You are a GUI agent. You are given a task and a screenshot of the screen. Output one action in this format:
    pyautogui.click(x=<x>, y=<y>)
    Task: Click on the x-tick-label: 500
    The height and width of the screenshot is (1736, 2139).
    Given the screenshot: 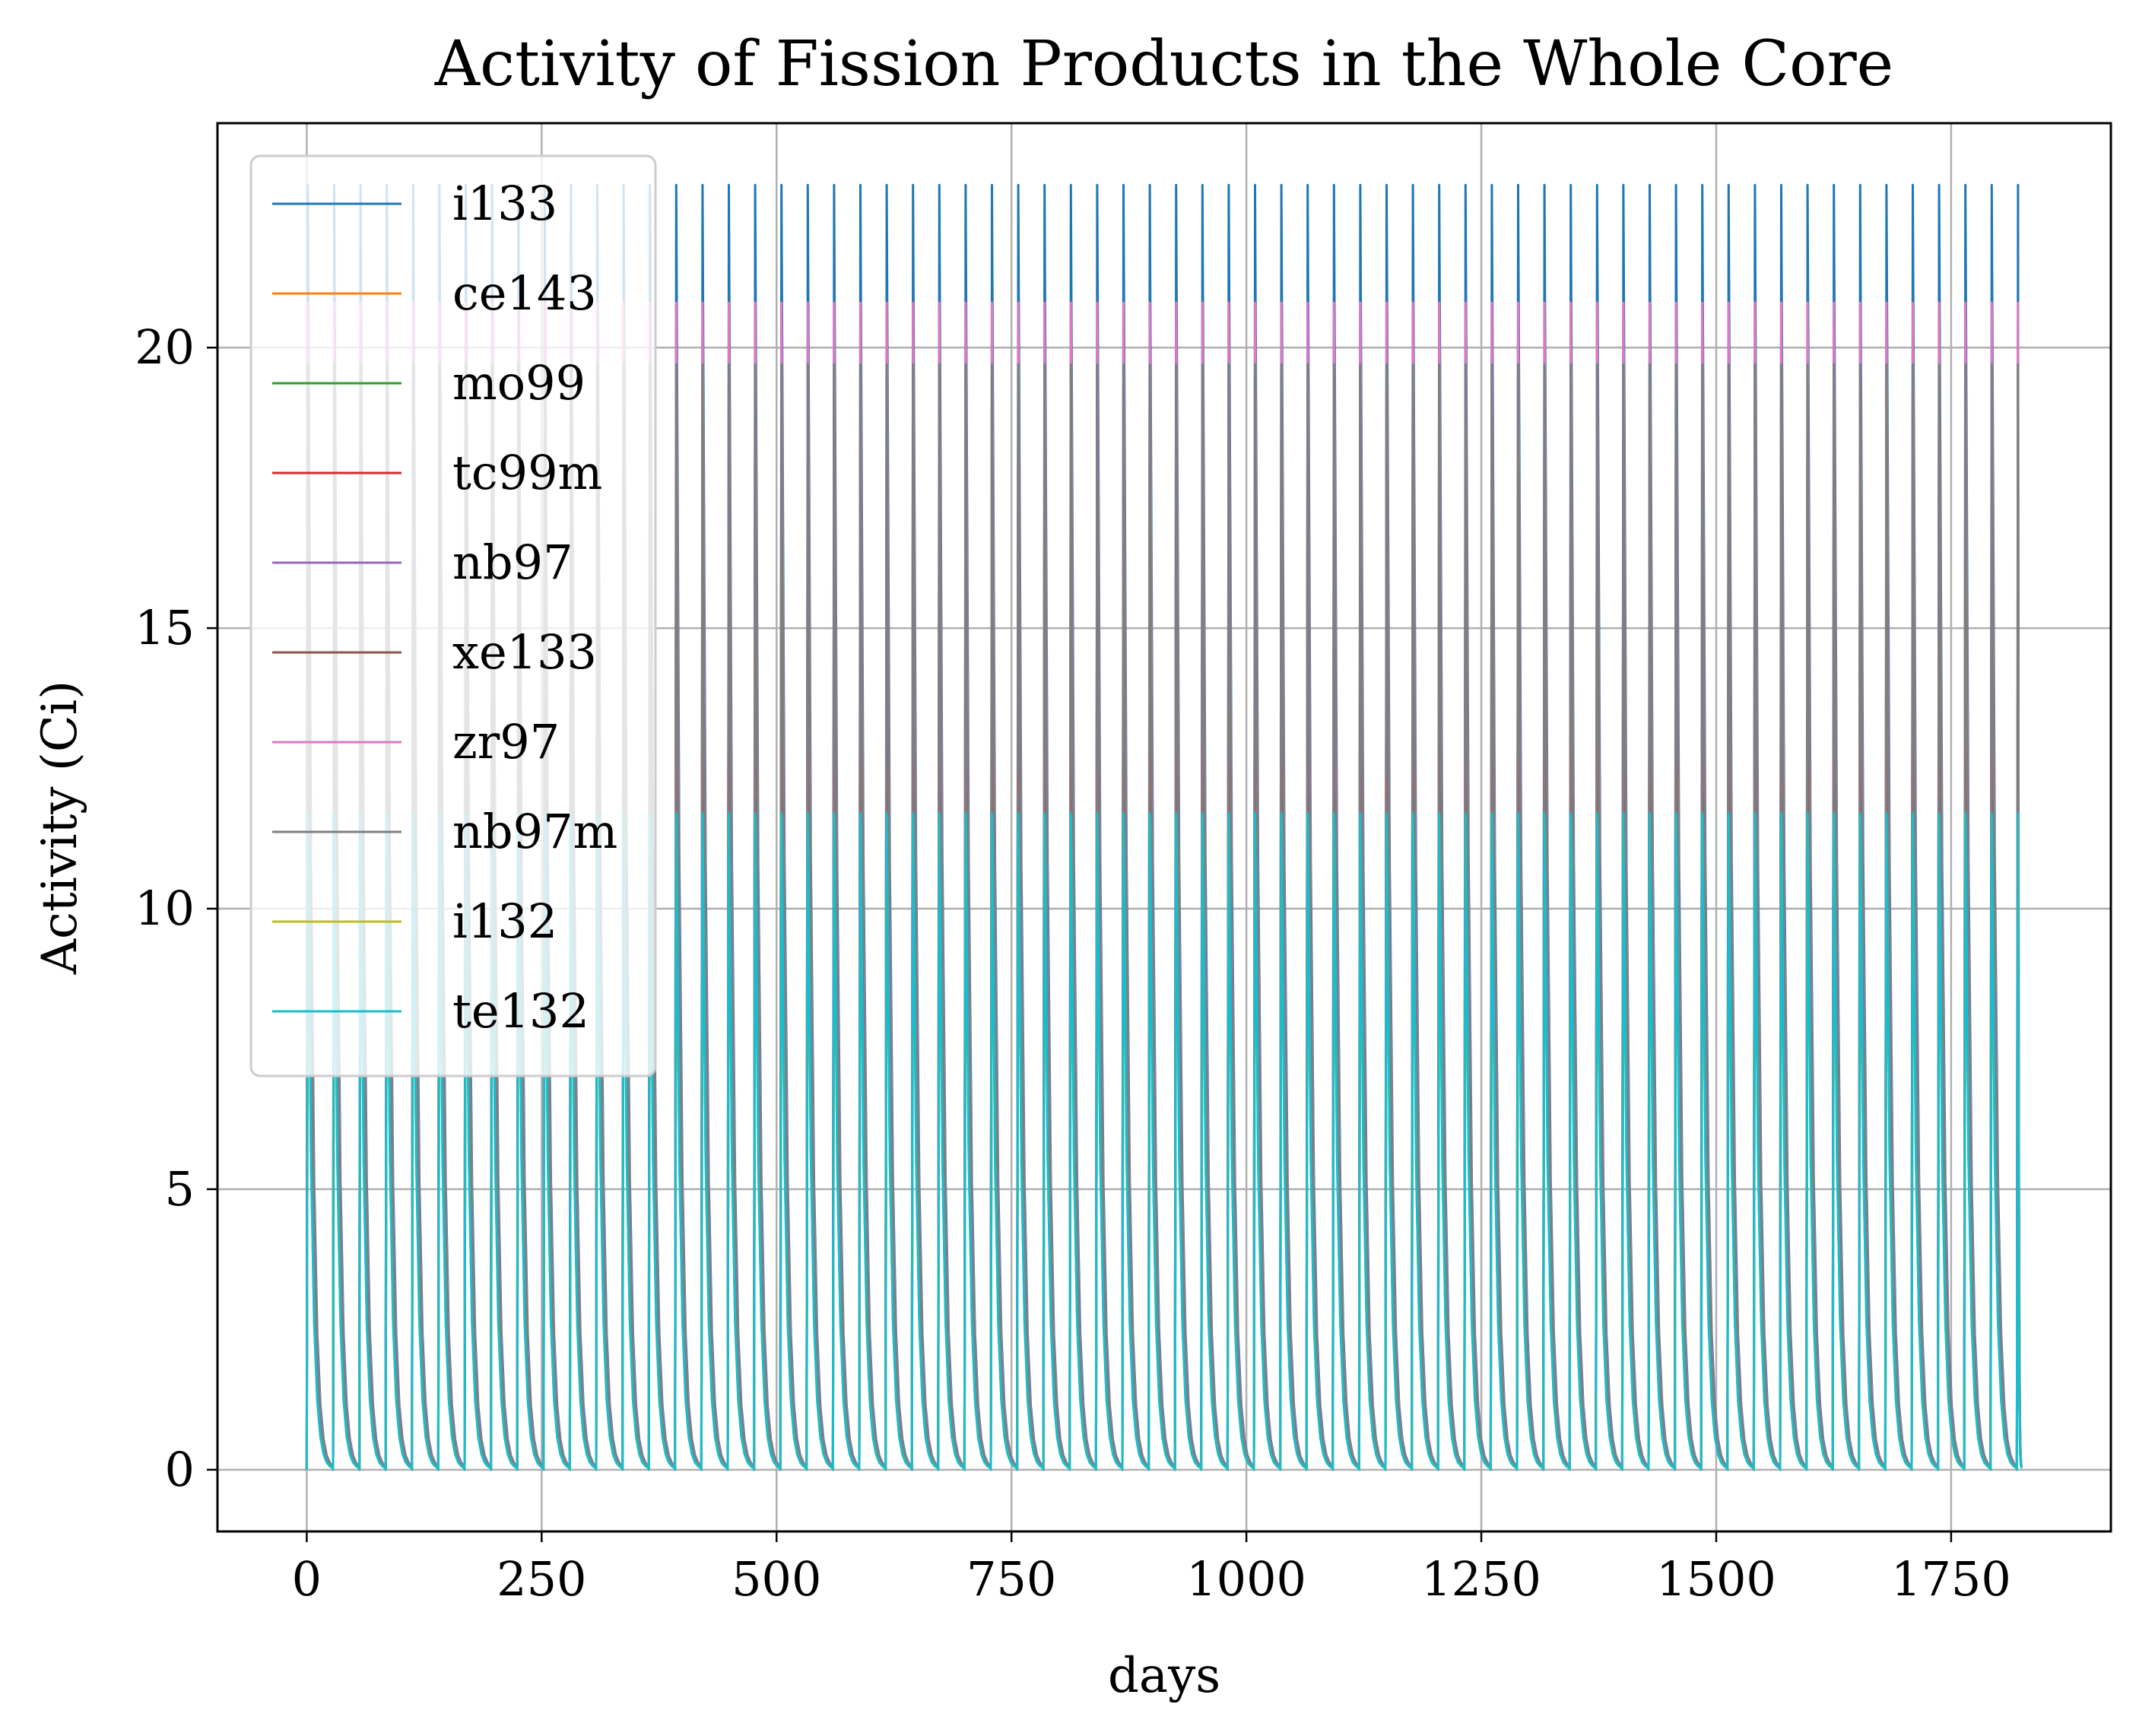 What is the action you would take?
    pyautogui.click(x=777, y=1579)
    